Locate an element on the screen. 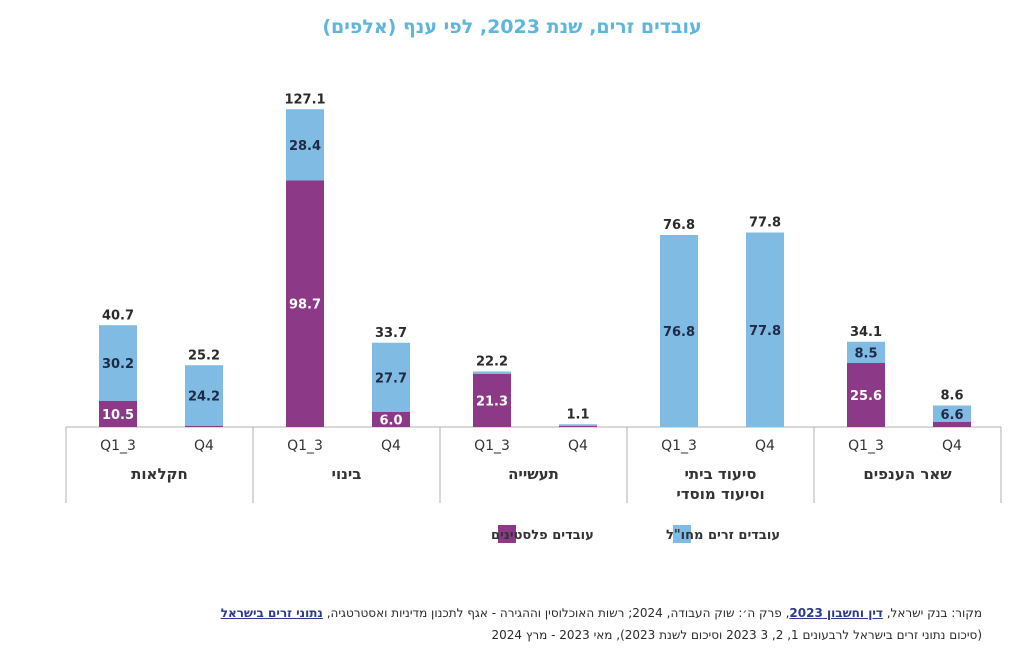 This screenshot has width=1024, height=654. data-label-foreign: 76.8 is located at coordinates (679, 332).